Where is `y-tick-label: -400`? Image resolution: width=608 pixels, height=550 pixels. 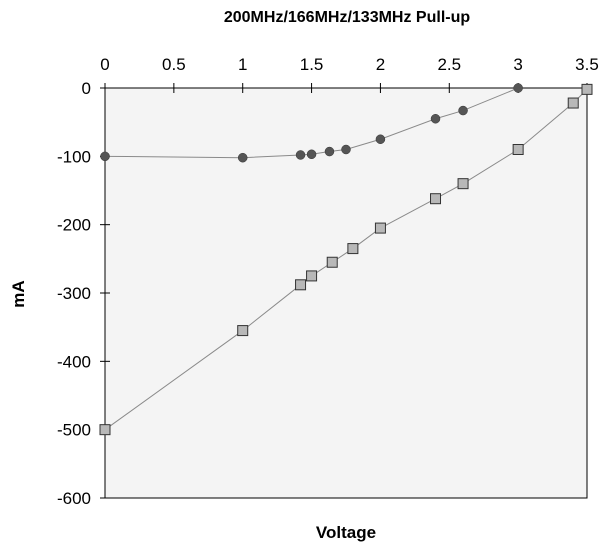 y-tick-label: -400 is located at coordinates (74, 361).